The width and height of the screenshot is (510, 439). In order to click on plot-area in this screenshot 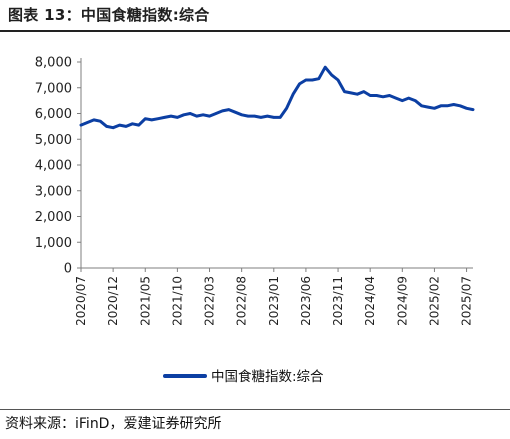, I will do `click(277, 97)`.